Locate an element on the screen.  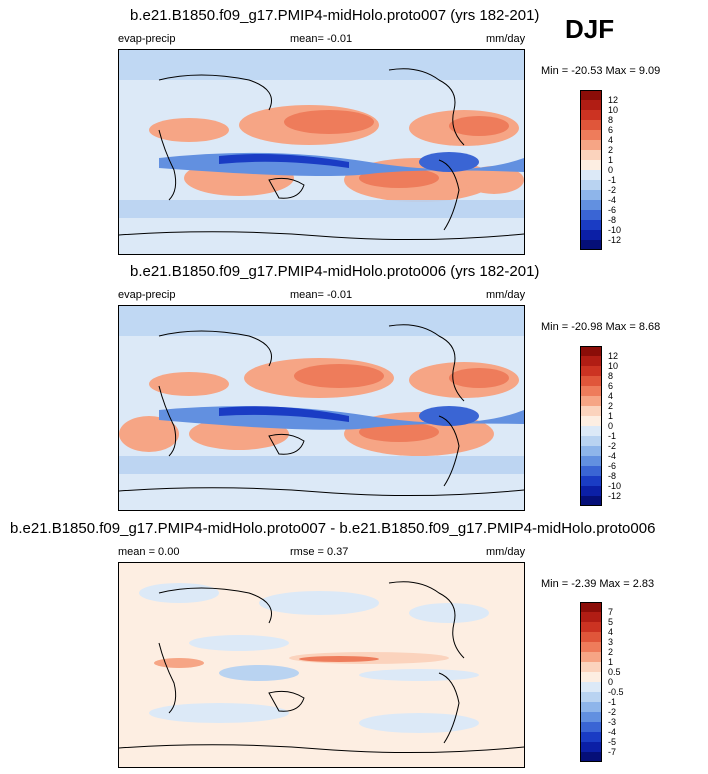
panel2-units-label: mm/day is located at coordinates (506, 295).